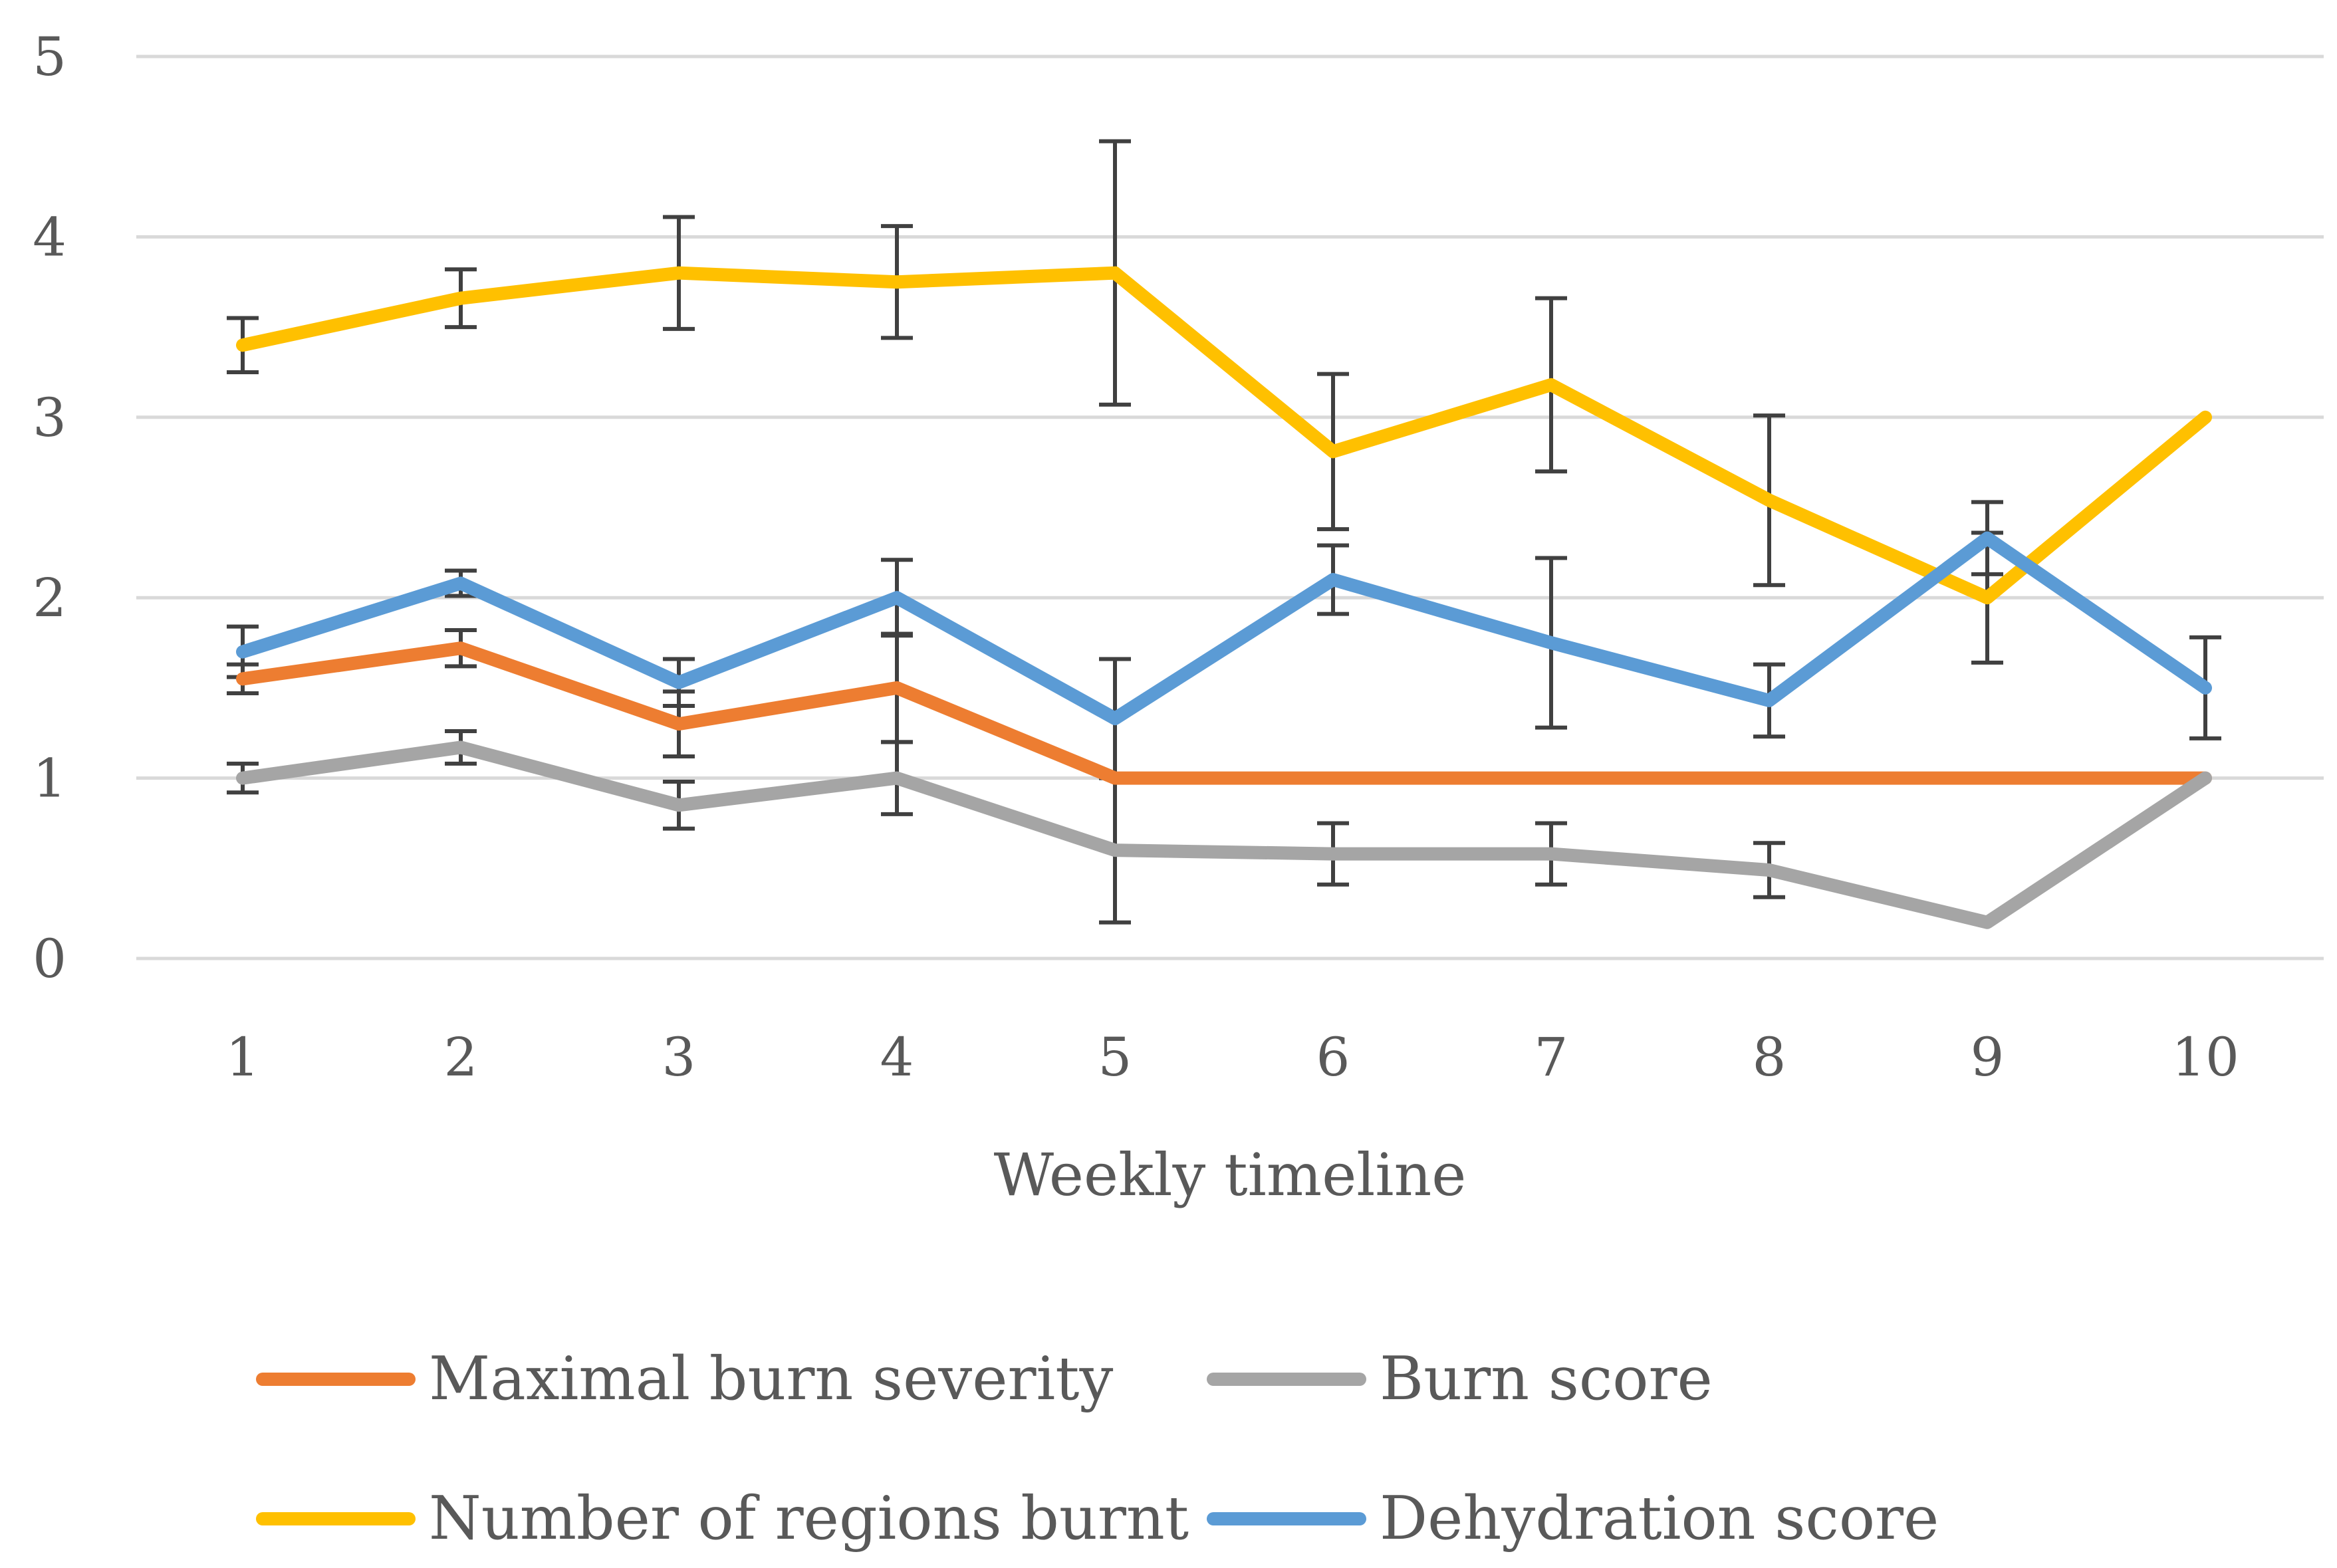 Image resolution: width=2337 pixels, height=1568 pixels. I want to click on x-tick-label: 9, so click(1988, 1057).